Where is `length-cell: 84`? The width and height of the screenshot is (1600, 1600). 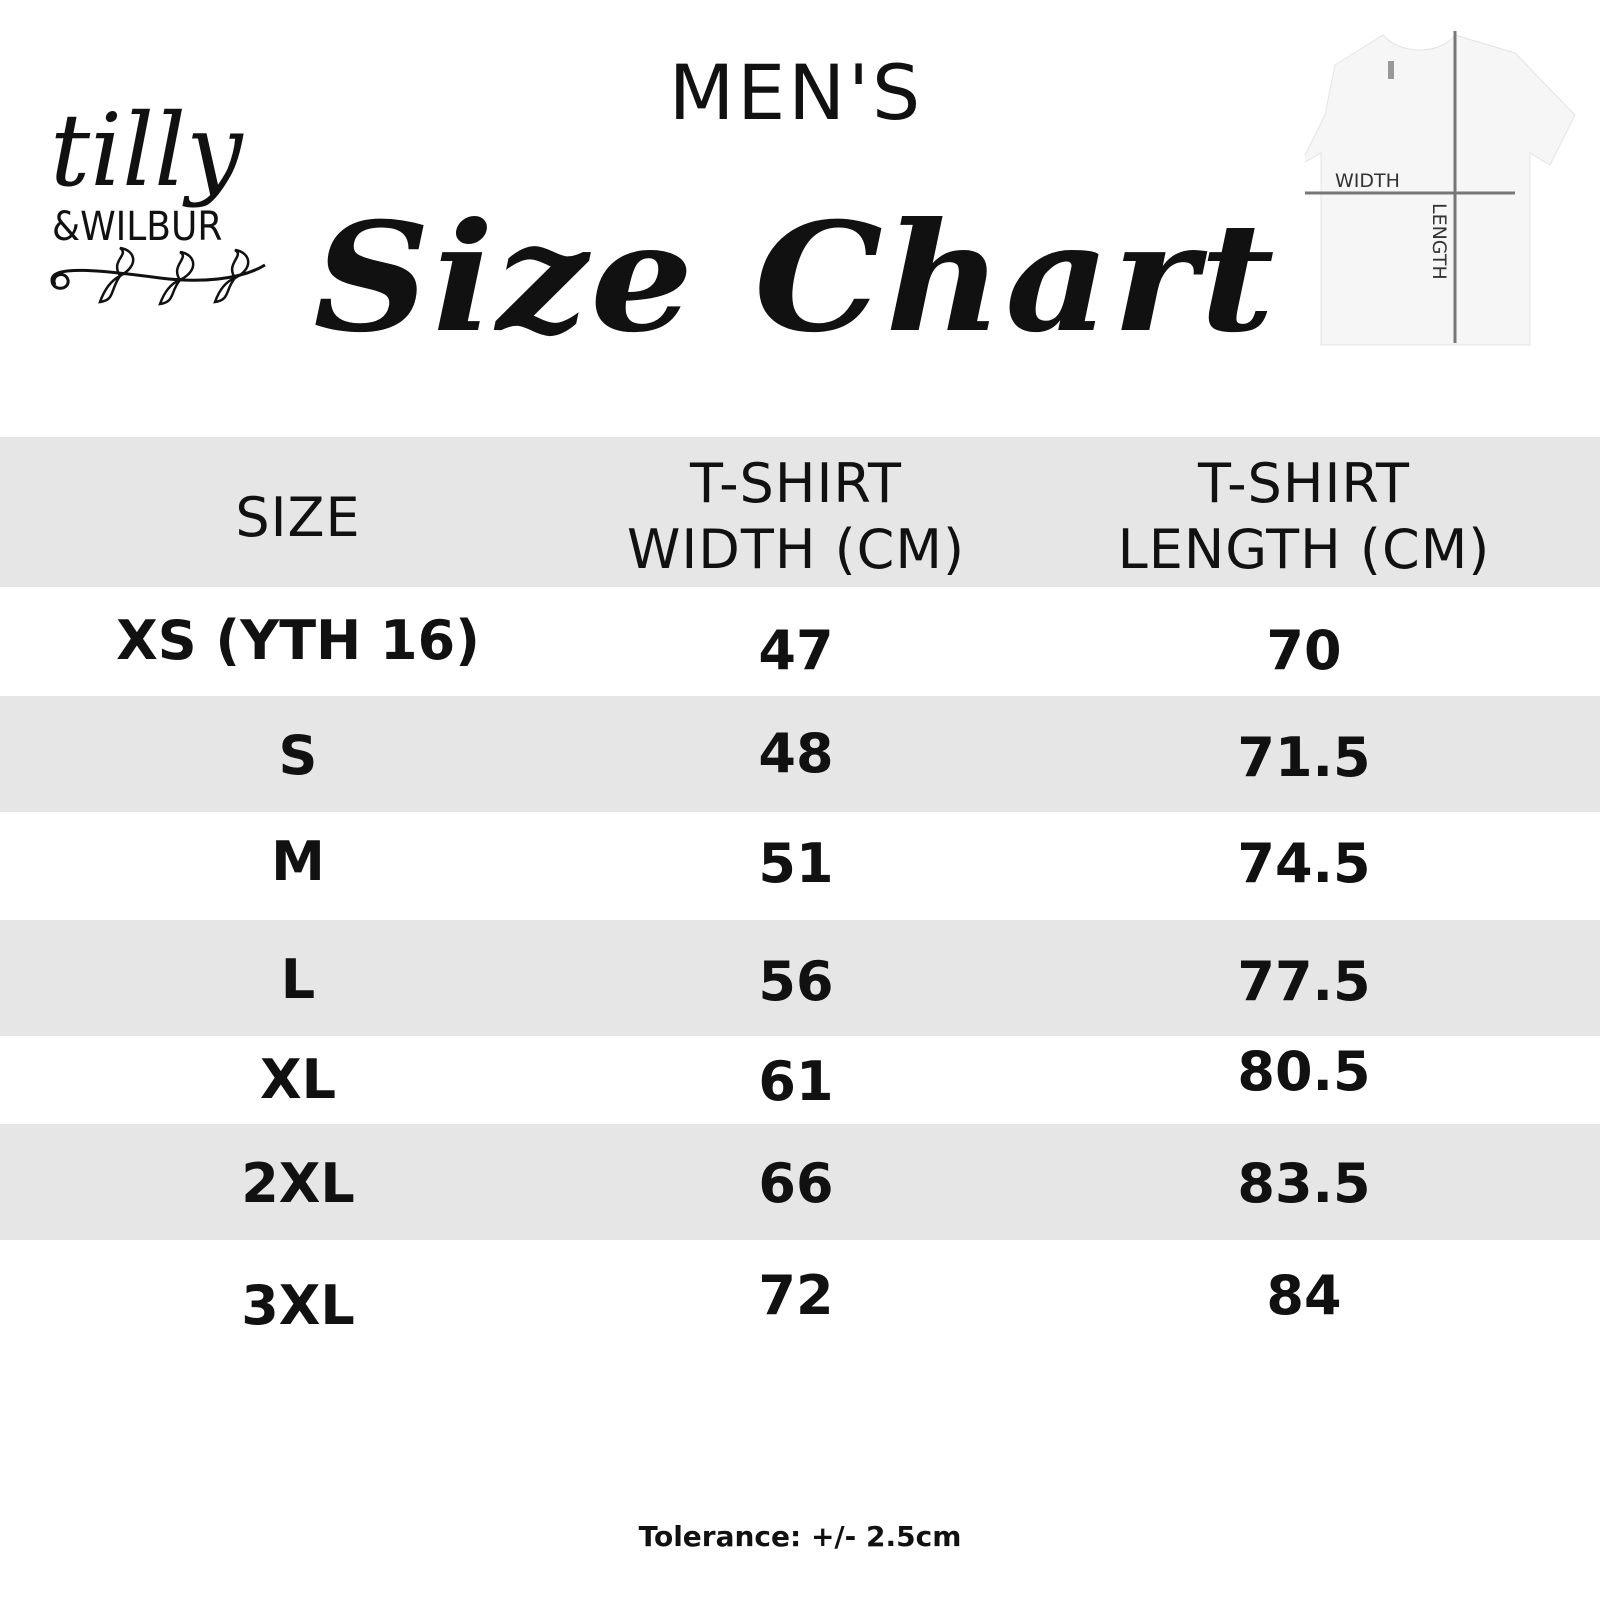
length-cell: 84 is located at coordinates (1304, 1295).